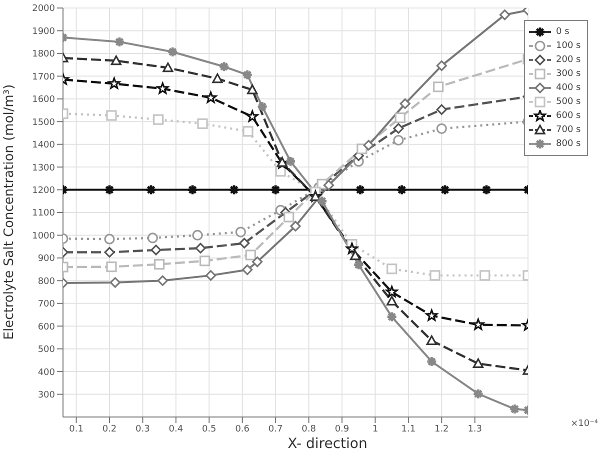 This screenshot has height=458, width=600. Describe the element at coordinates (342, 429) in the screenshot. I see `x-tick-label: 0.9` at that location.